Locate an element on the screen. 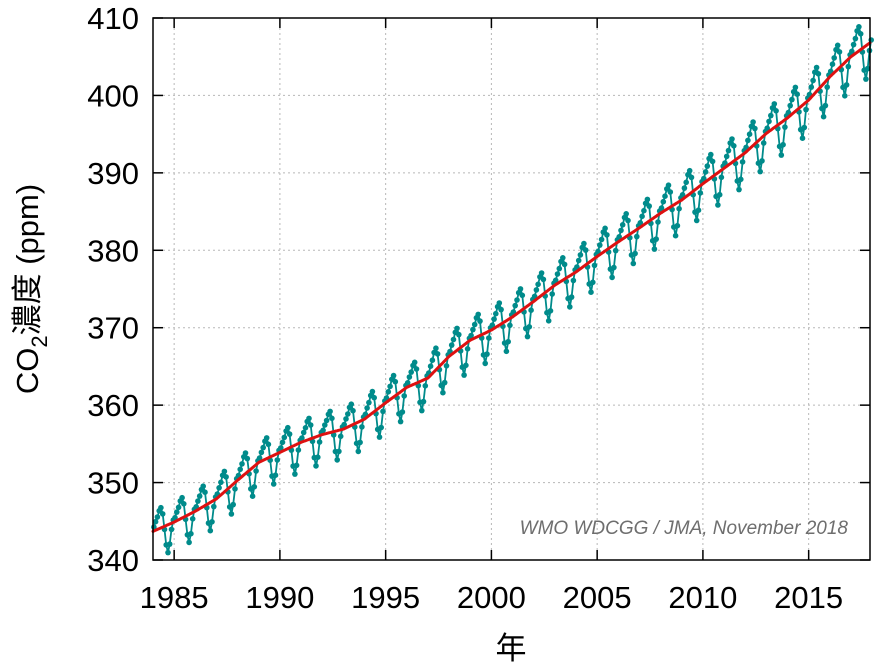 This screenshot has height=672, width=893. x-tick-label: 2015 is located at coordinates (808, 597).